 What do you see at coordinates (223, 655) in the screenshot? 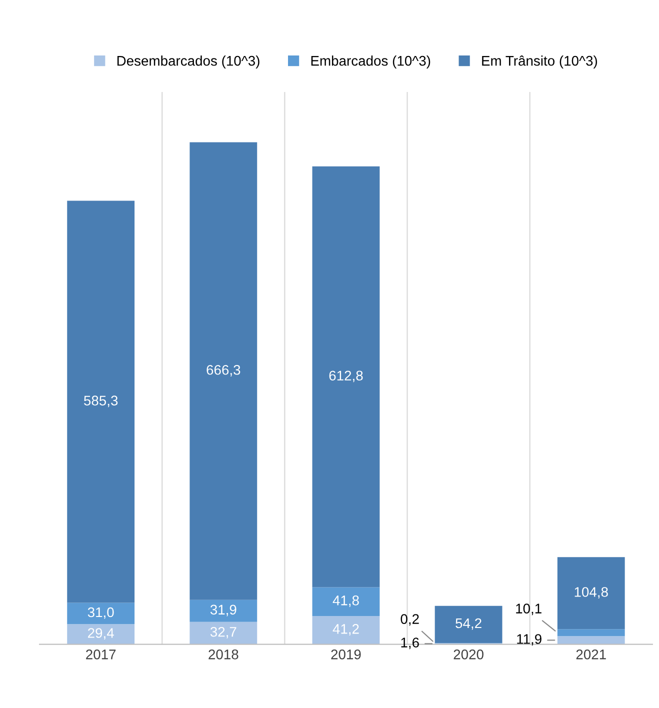
I see `x-tick-label: 2018` at bounding box center [223, 655].